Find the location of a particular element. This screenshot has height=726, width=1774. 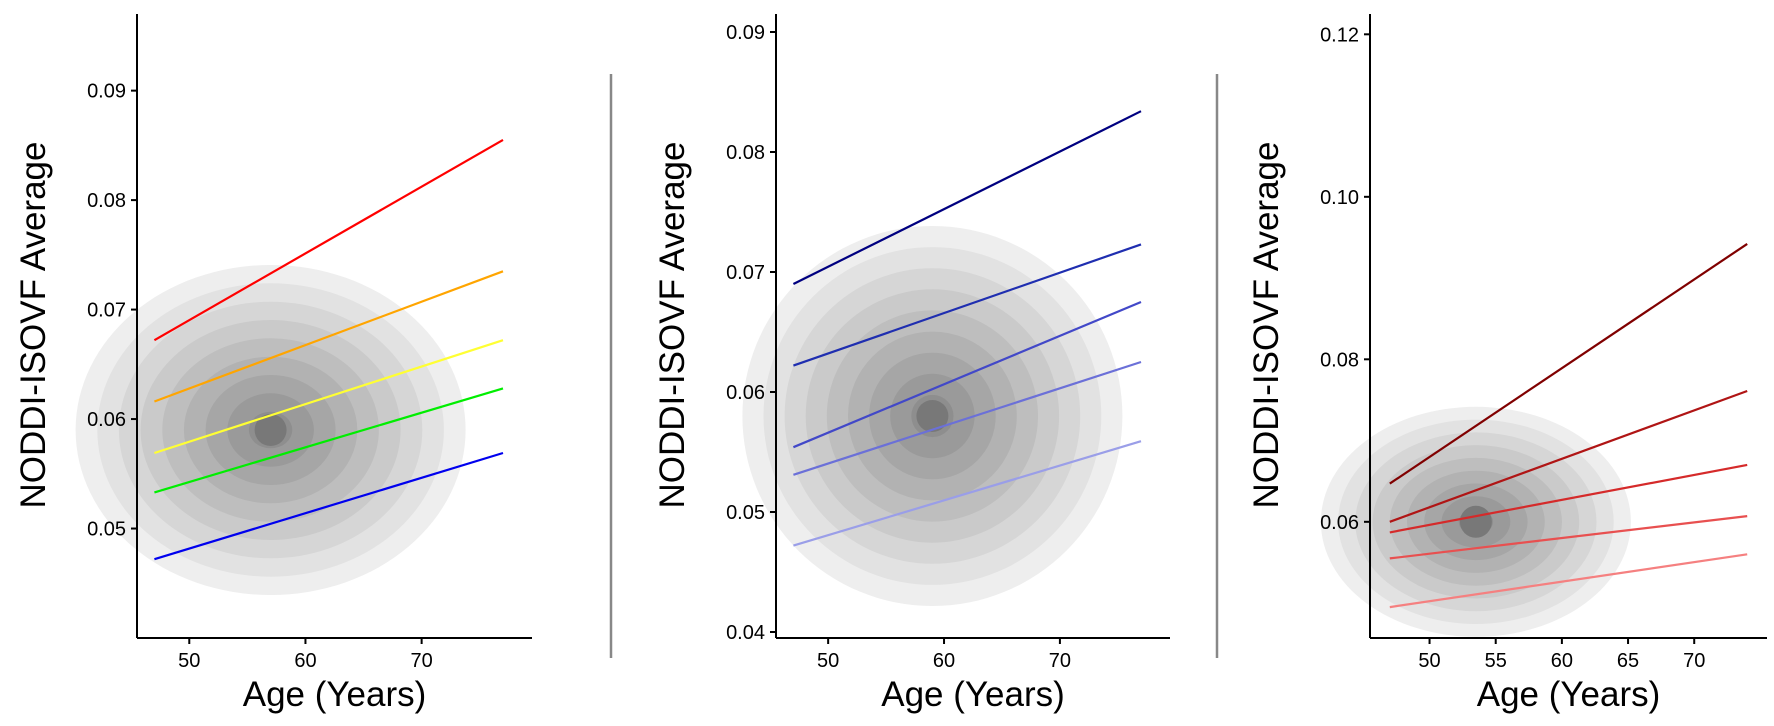

y-tick-label: 0.12 is located at coordinates (1339, 35).